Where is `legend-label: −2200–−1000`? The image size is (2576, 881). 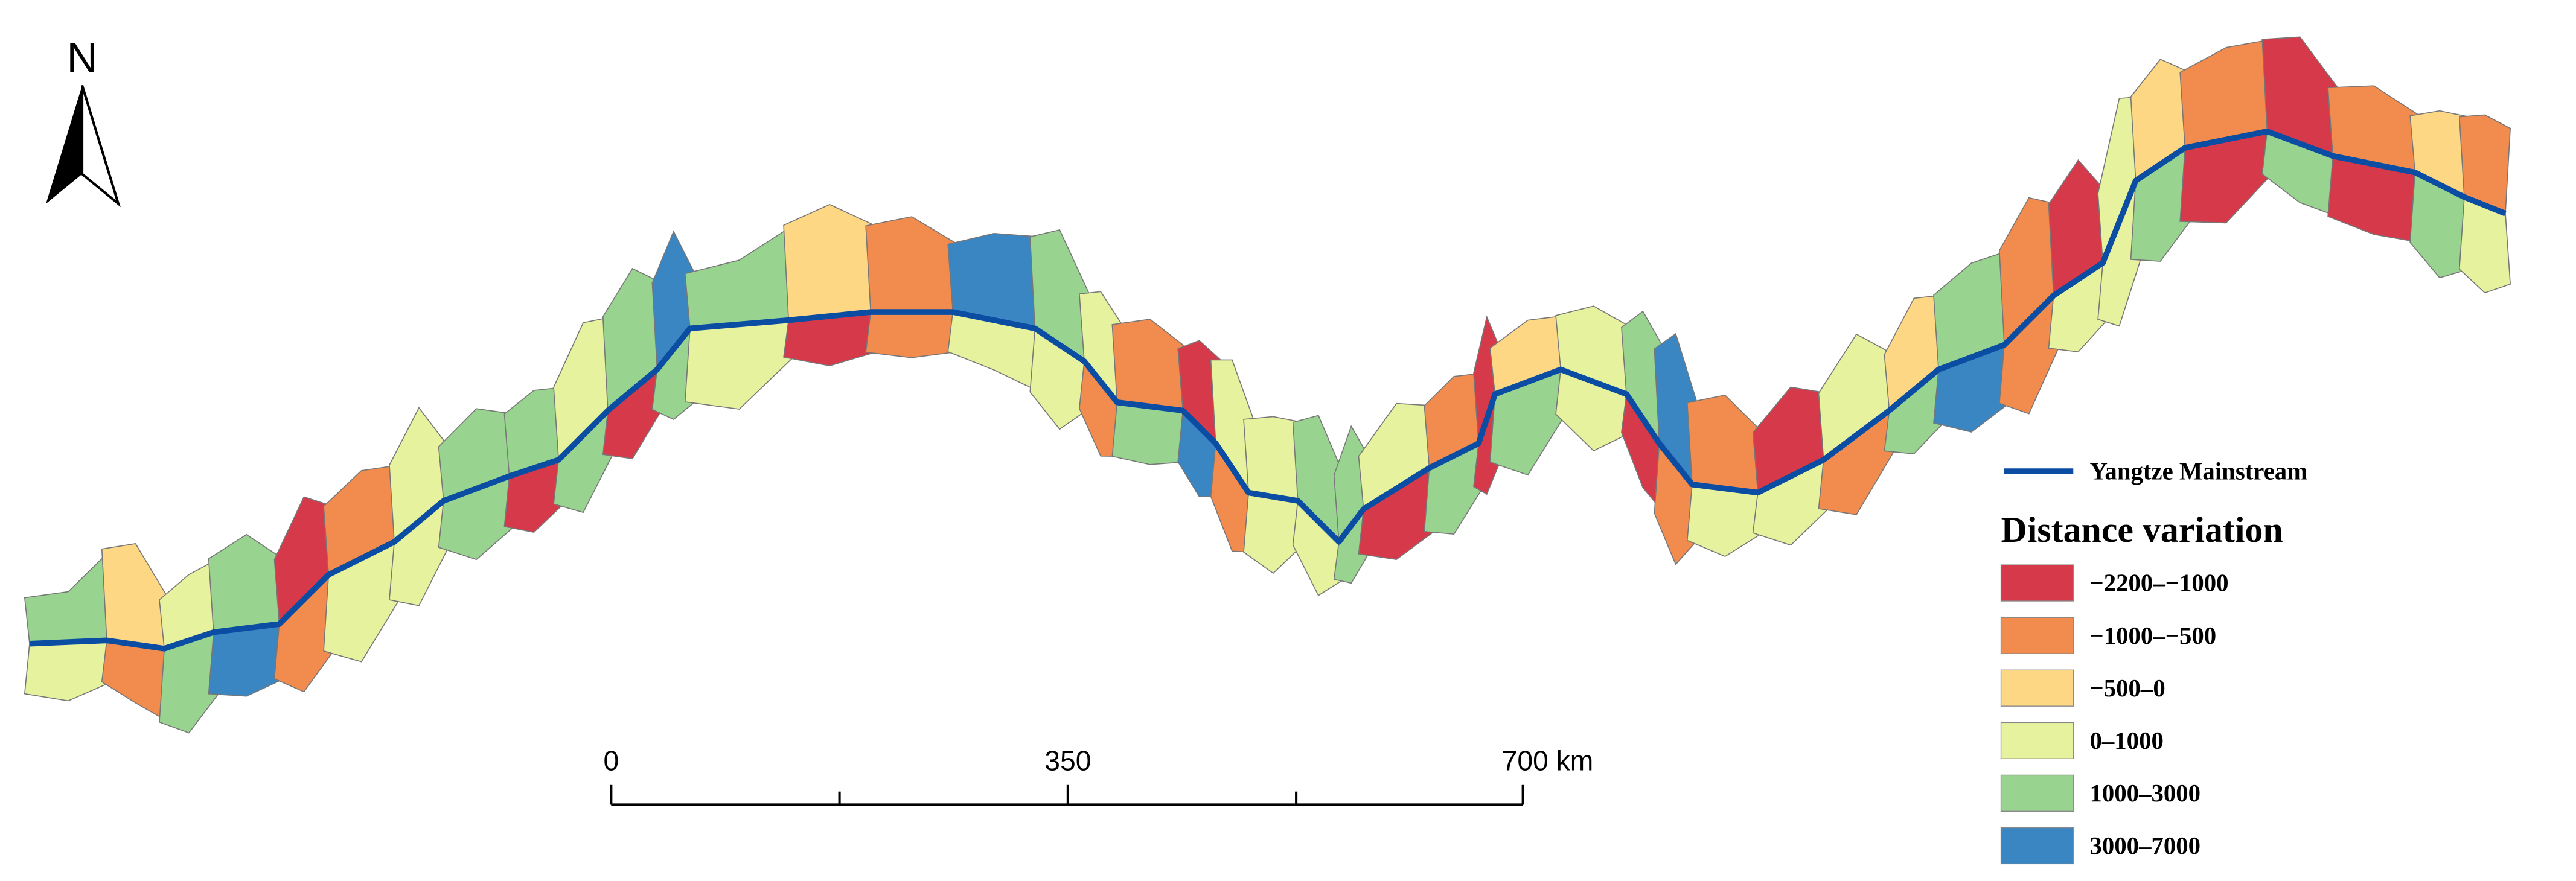 legend-label: −2200–−1000 is located at coordinates (2159, 583).